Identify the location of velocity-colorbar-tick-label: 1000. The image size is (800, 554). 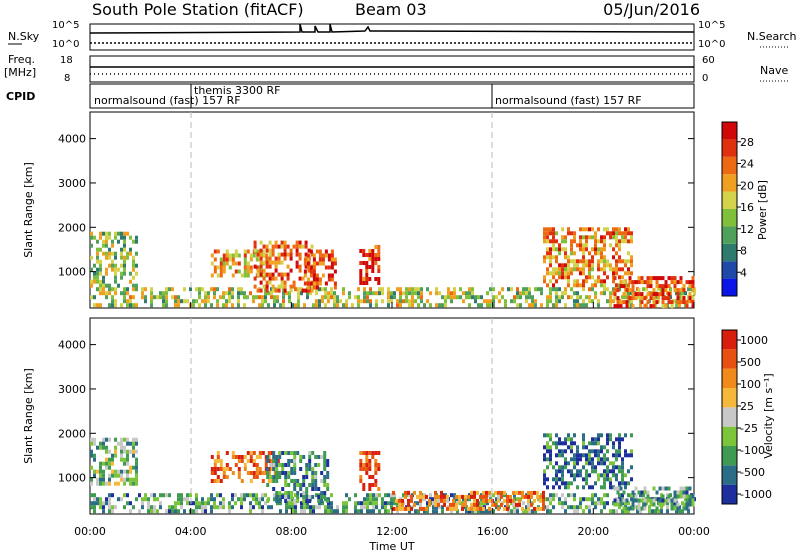
(754, 340).